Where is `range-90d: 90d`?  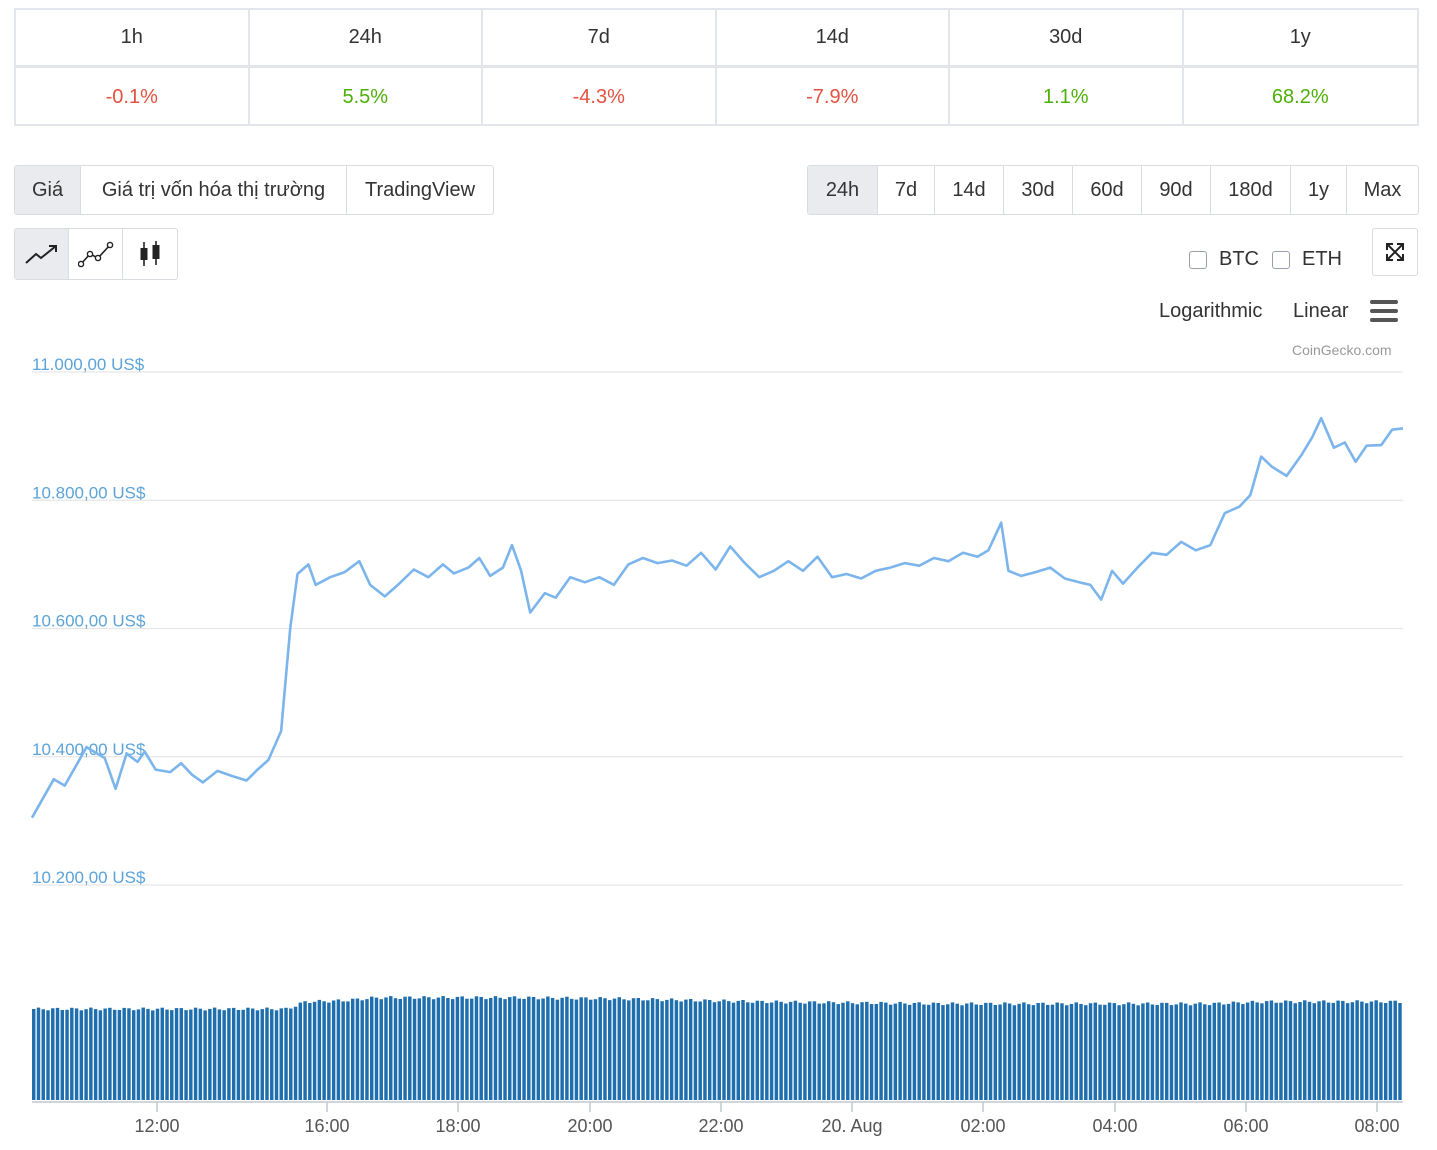
range-90d: 90d is located at coordinates (1176, 190).